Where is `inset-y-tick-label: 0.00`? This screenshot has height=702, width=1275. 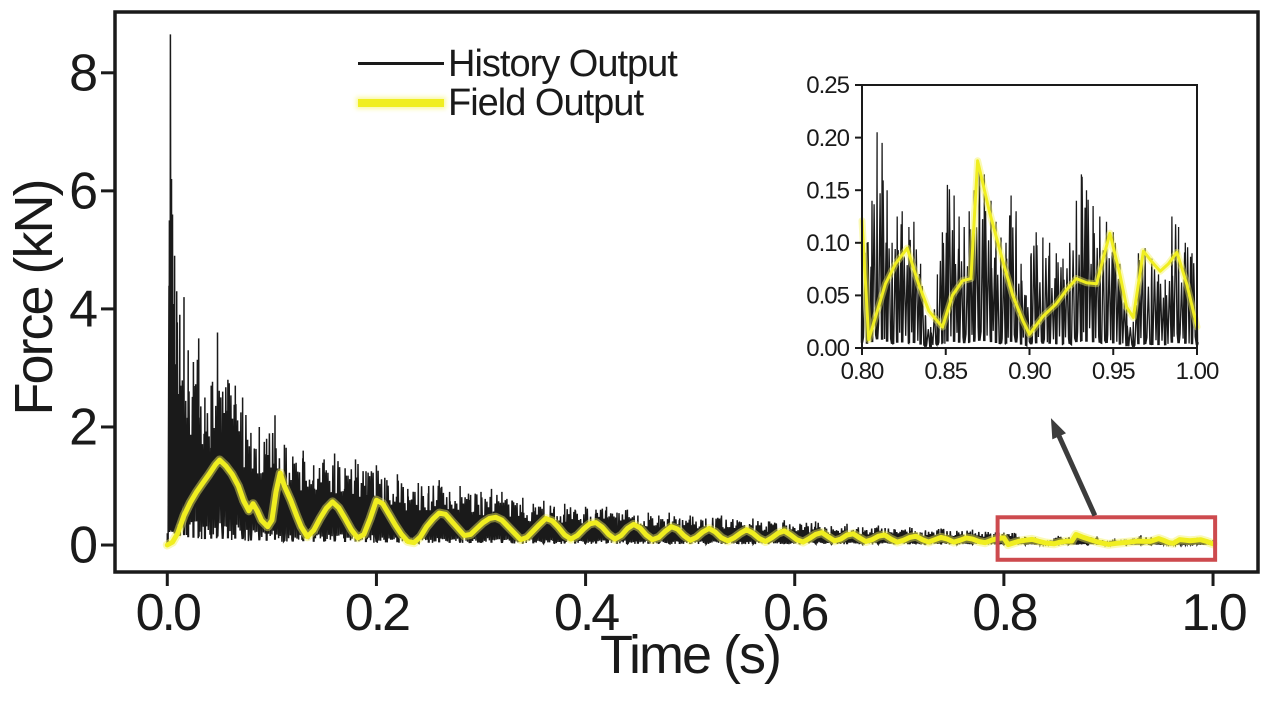 inset-y-tick-label: 0.00 is located at coordinates (827, 348).